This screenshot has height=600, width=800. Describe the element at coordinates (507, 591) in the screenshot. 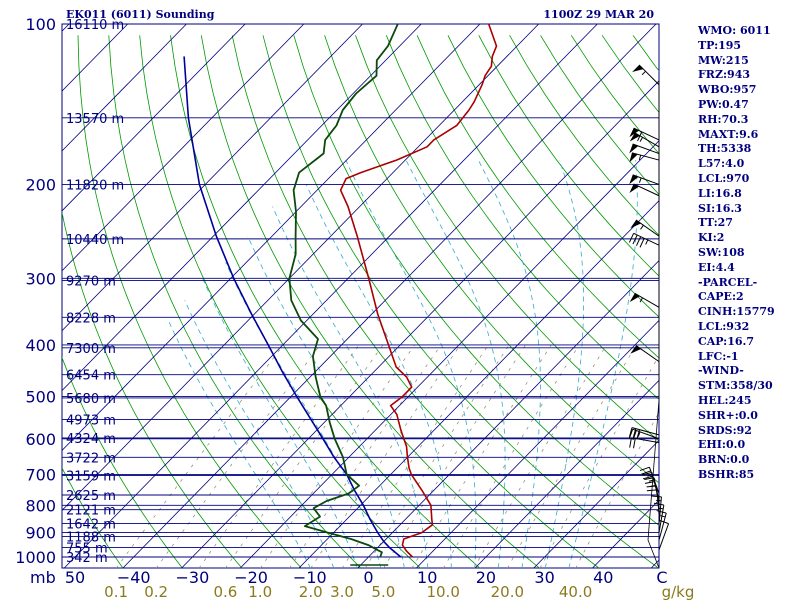

I see `mixing-ratio-tick-label: 20.0` at that location.